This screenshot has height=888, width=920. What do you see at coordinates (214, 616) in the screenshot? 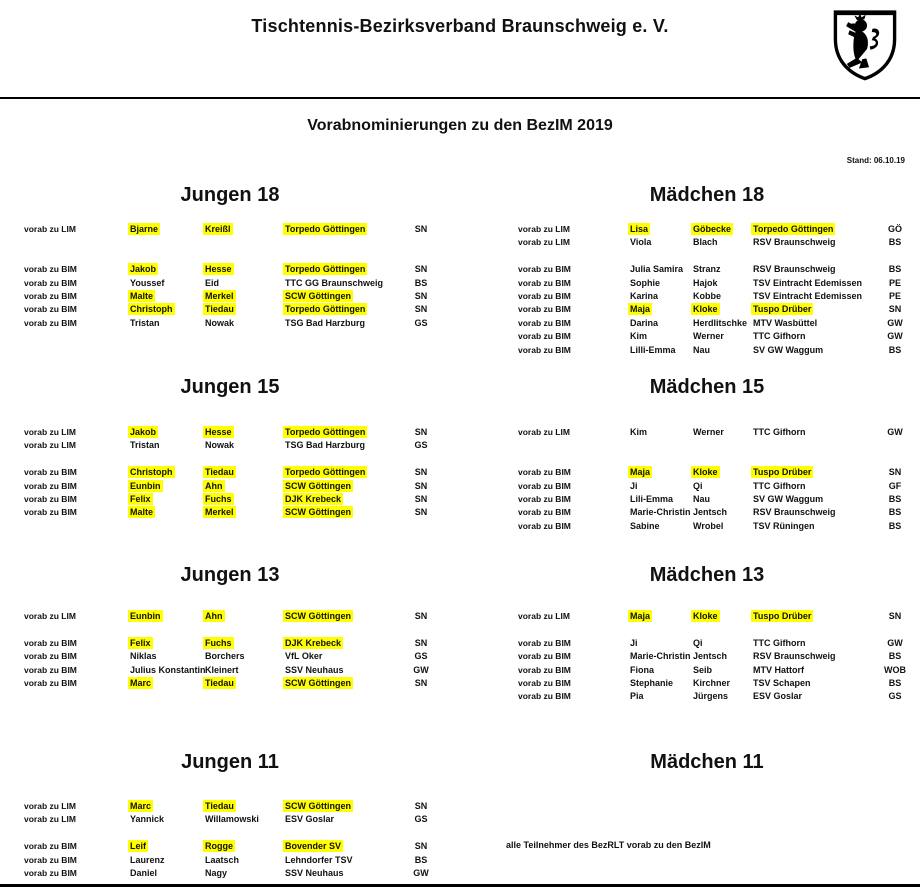
I see `last-name: Ahn` at bounding box center [214, 616].